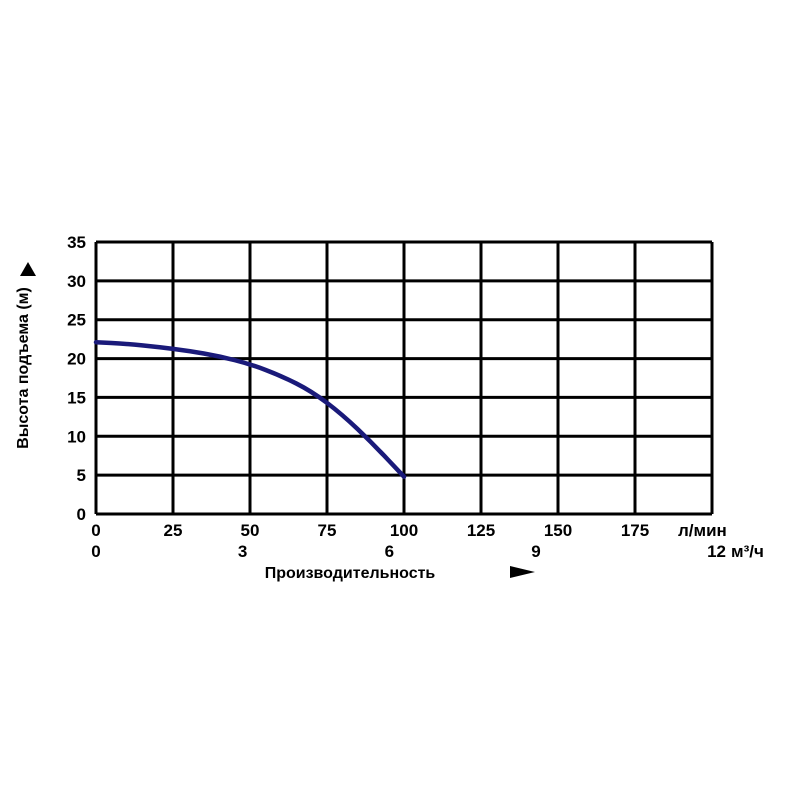 The image size is (800, 800). What do you see at coordinates (716, 551) in the screenshot?
I see `x2-tick-label: 12` at bounding box center [716, 551].